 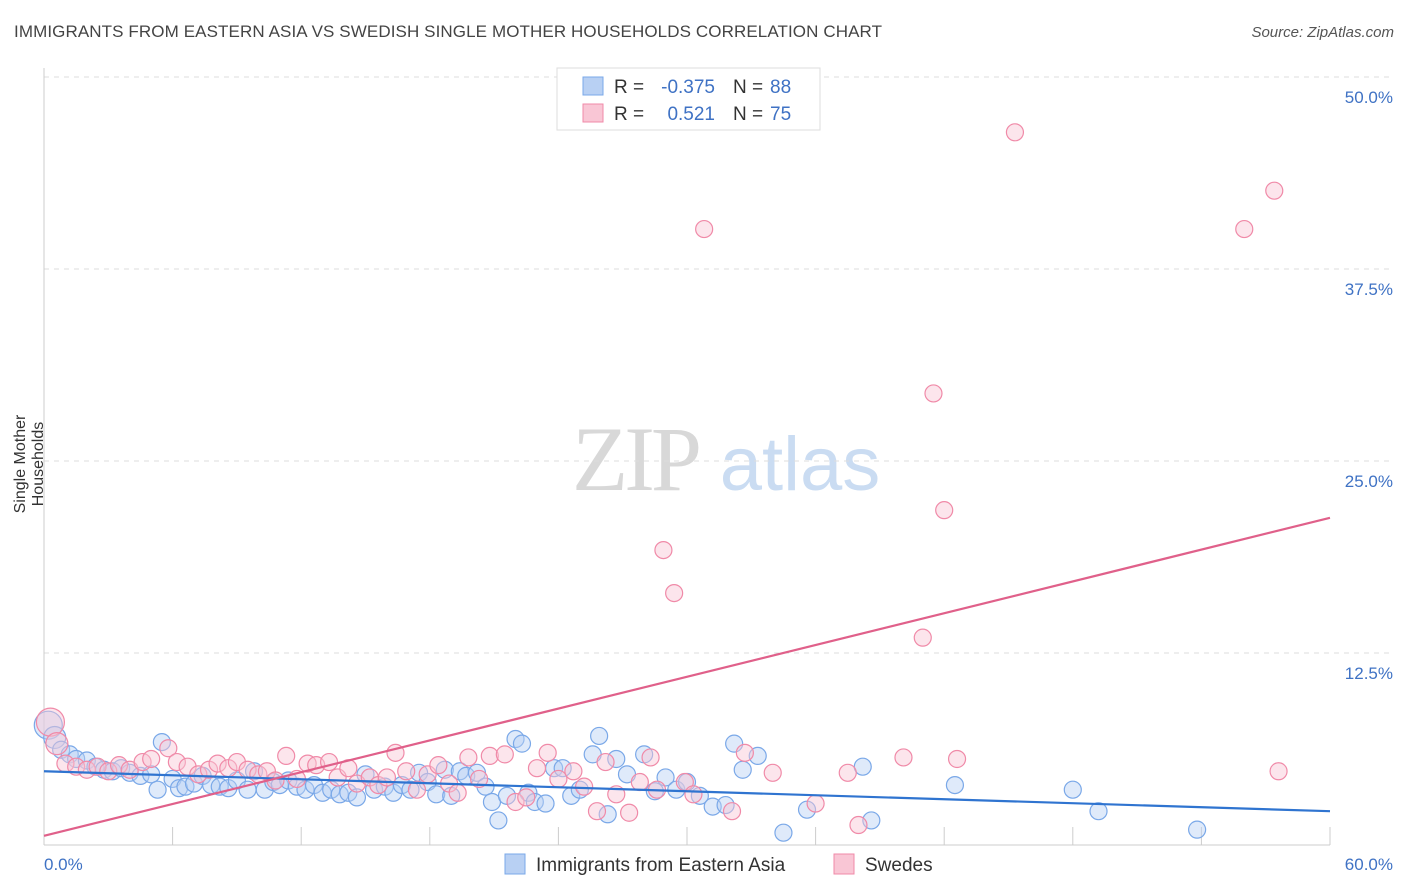 I want to click on stats-legend: R = -0.375 N = 88 R = 0.521 N = 75, so click(x=688, y=99).